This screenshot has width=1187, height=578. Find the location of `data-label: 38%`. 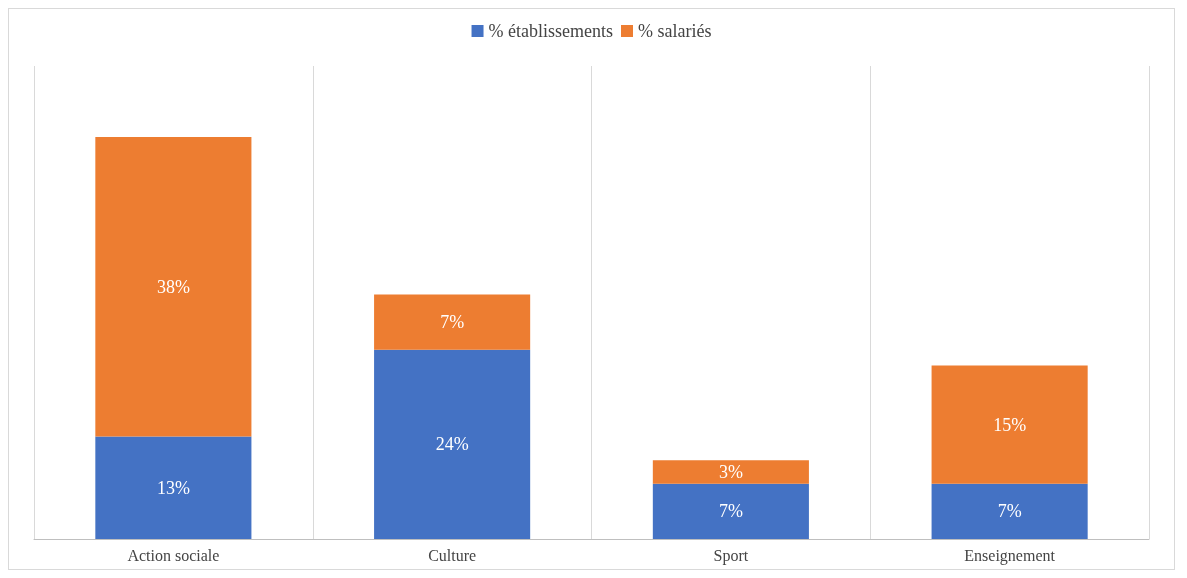

data-label: 38% is located at coordinates (173, 286).